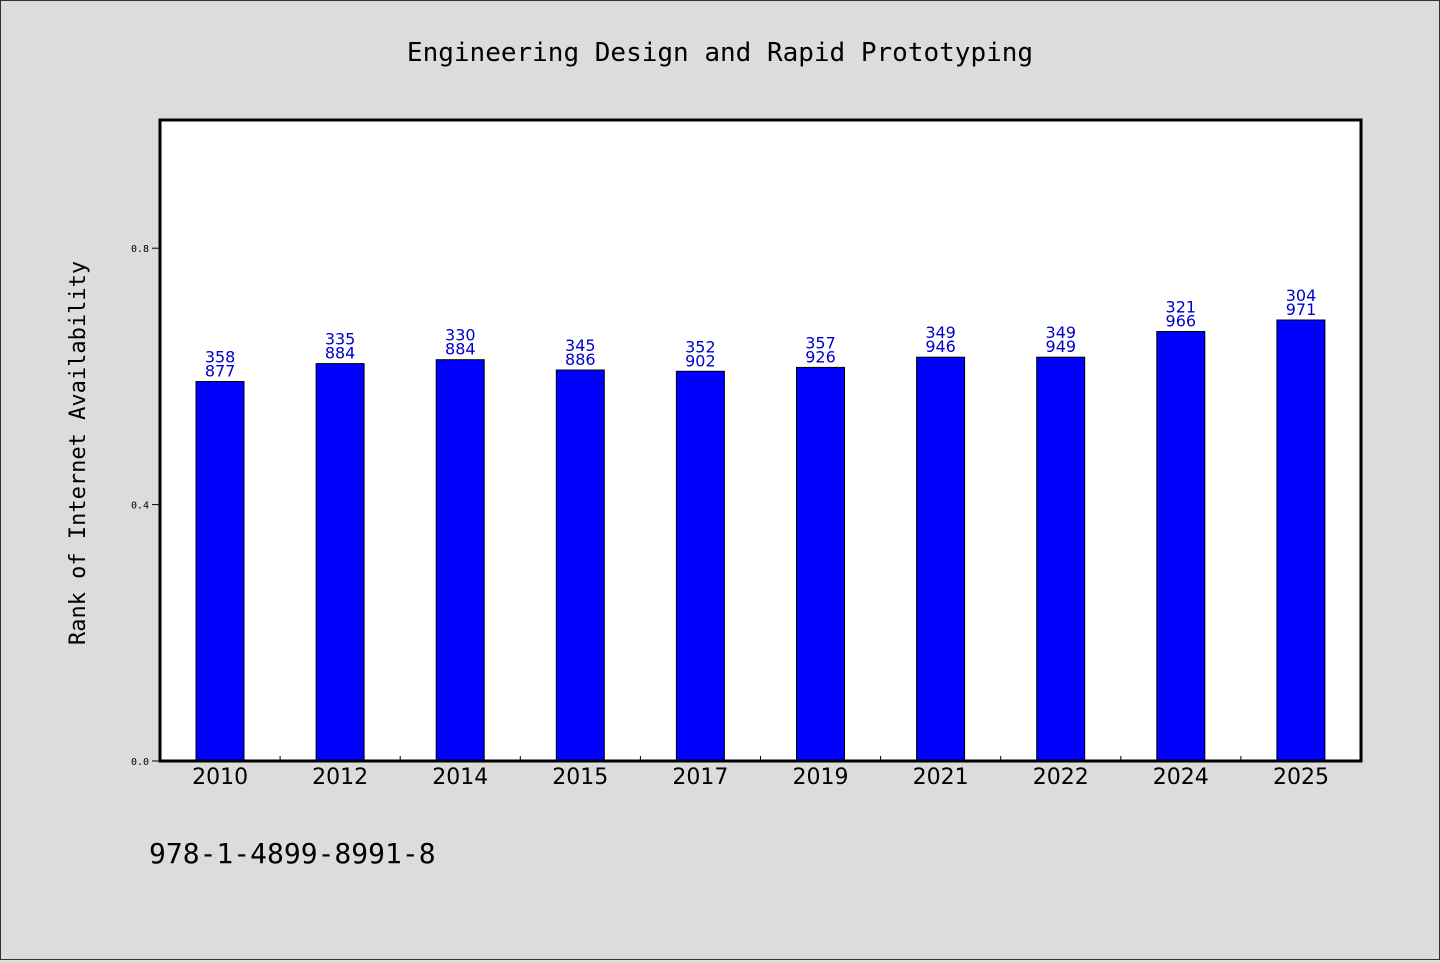 The image size is (1440, 963). Describe the element at coordinates (220, 777) in the screenshot. I see `x-tick-label-2010: 2010` at that location.